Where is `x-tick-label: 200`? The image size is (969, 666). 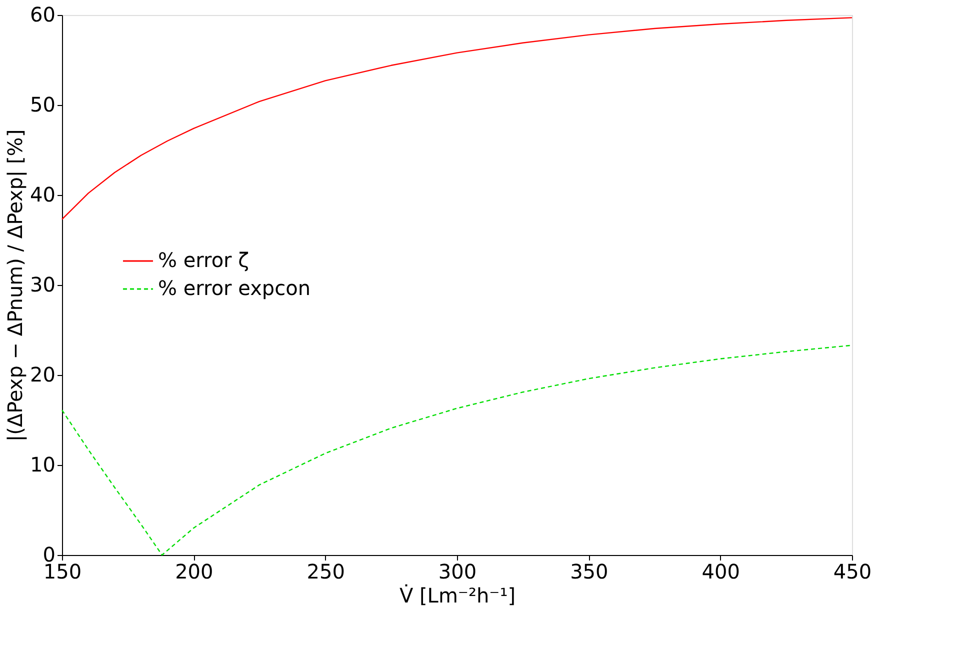
x-tick-label: 200 is located at coordinates (194, 572).